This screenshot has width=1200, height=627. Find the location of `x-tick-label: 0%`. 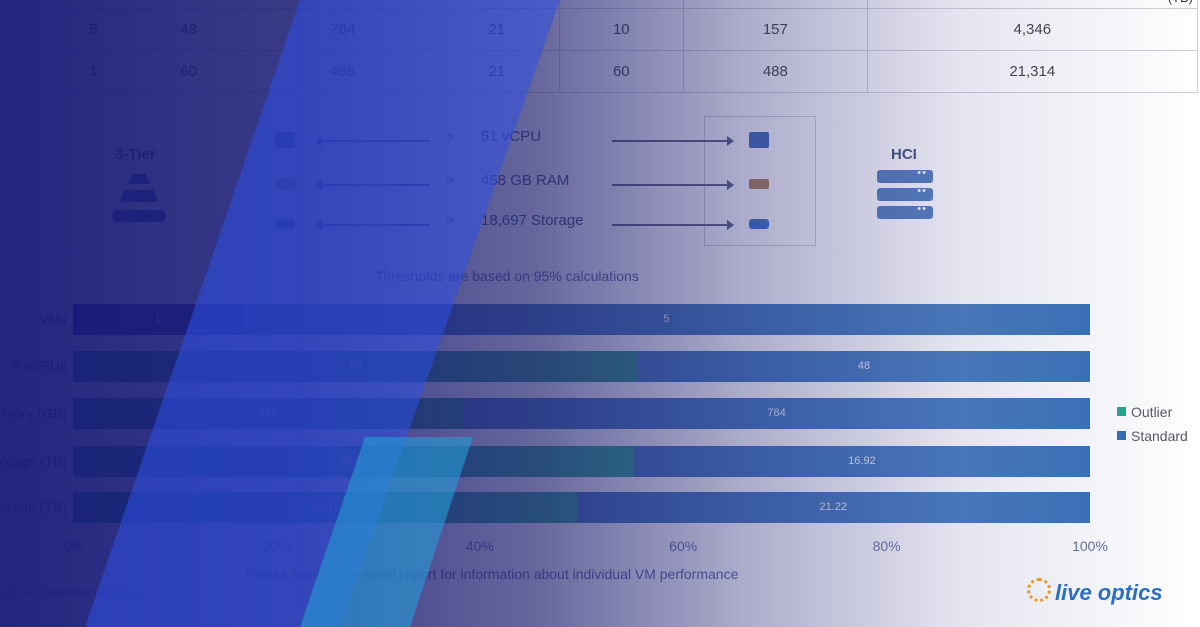

x-tick-label: 0% is located at coordinates (73, 546).